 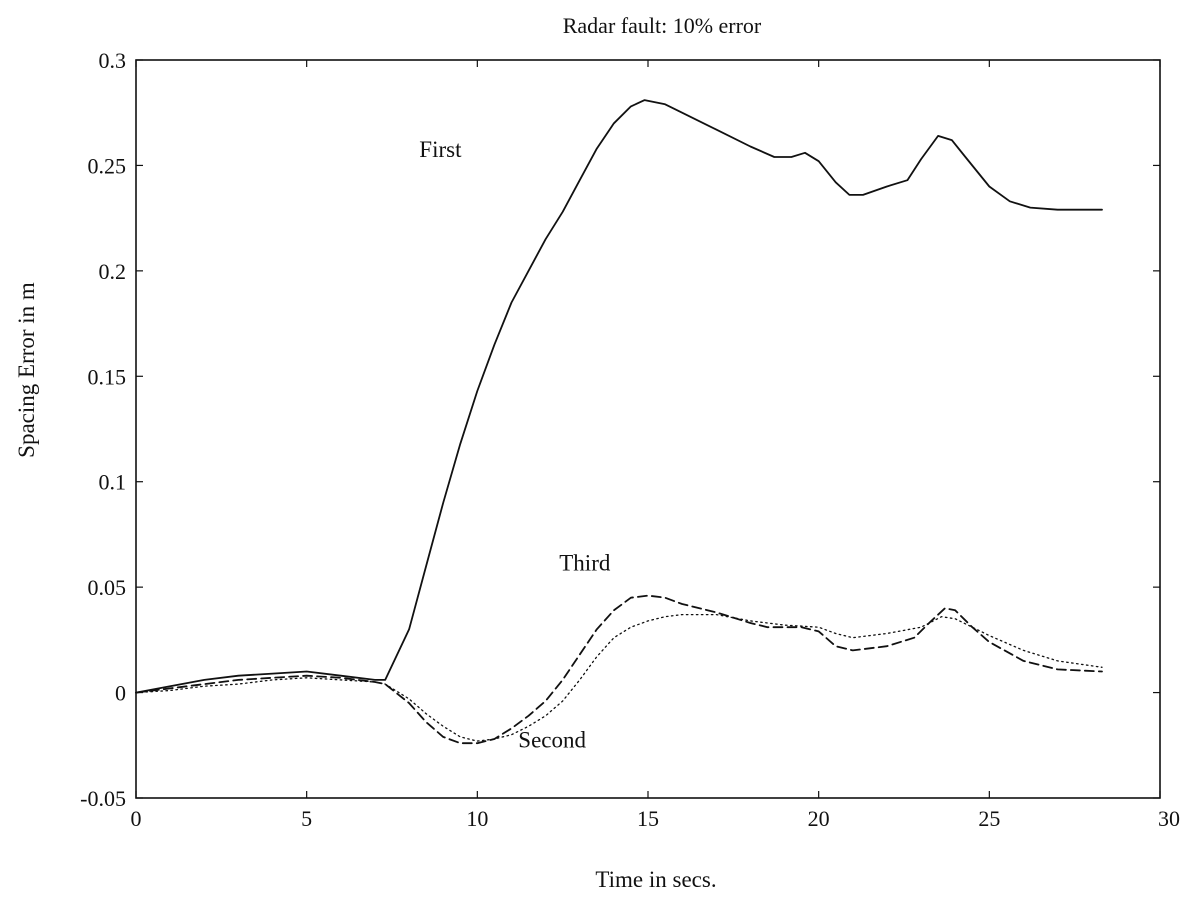 I want to click on y-tick-label: 0.3, so click(x=113, y=60).